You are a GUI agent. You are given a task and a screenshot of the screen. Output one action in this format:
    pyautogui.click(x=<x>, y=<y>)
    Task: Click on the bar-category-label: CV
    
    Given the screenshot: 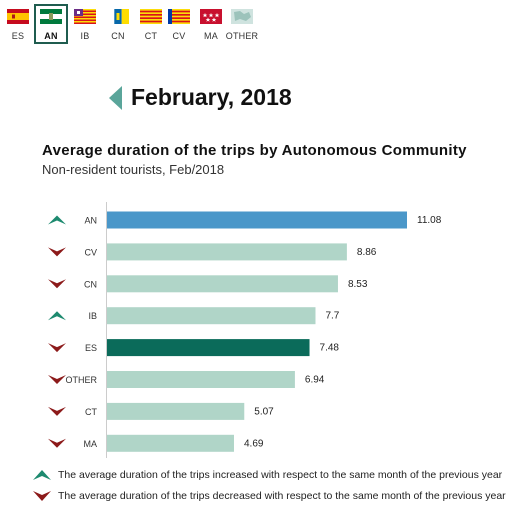 What is the action you would take?
    pyautogui.click(x=90, y=252)
    